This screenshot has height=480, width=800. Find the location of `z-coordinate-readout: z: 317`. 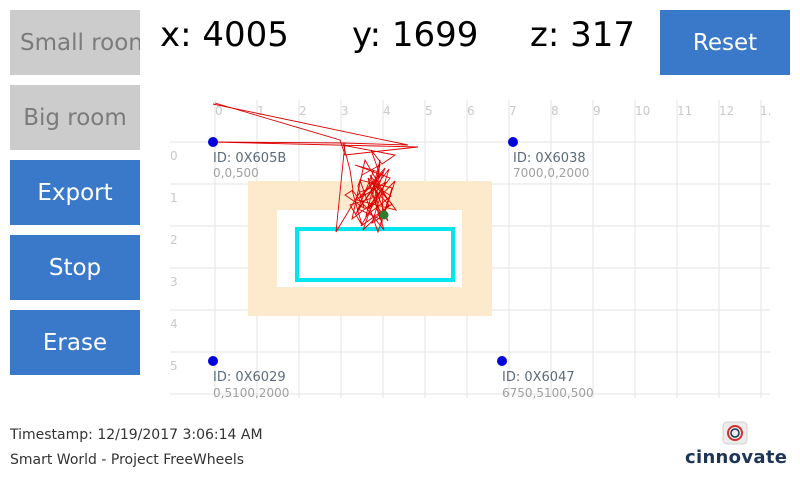

z-coordinate-readout: z: 317 is located at coordinates (583, 35).